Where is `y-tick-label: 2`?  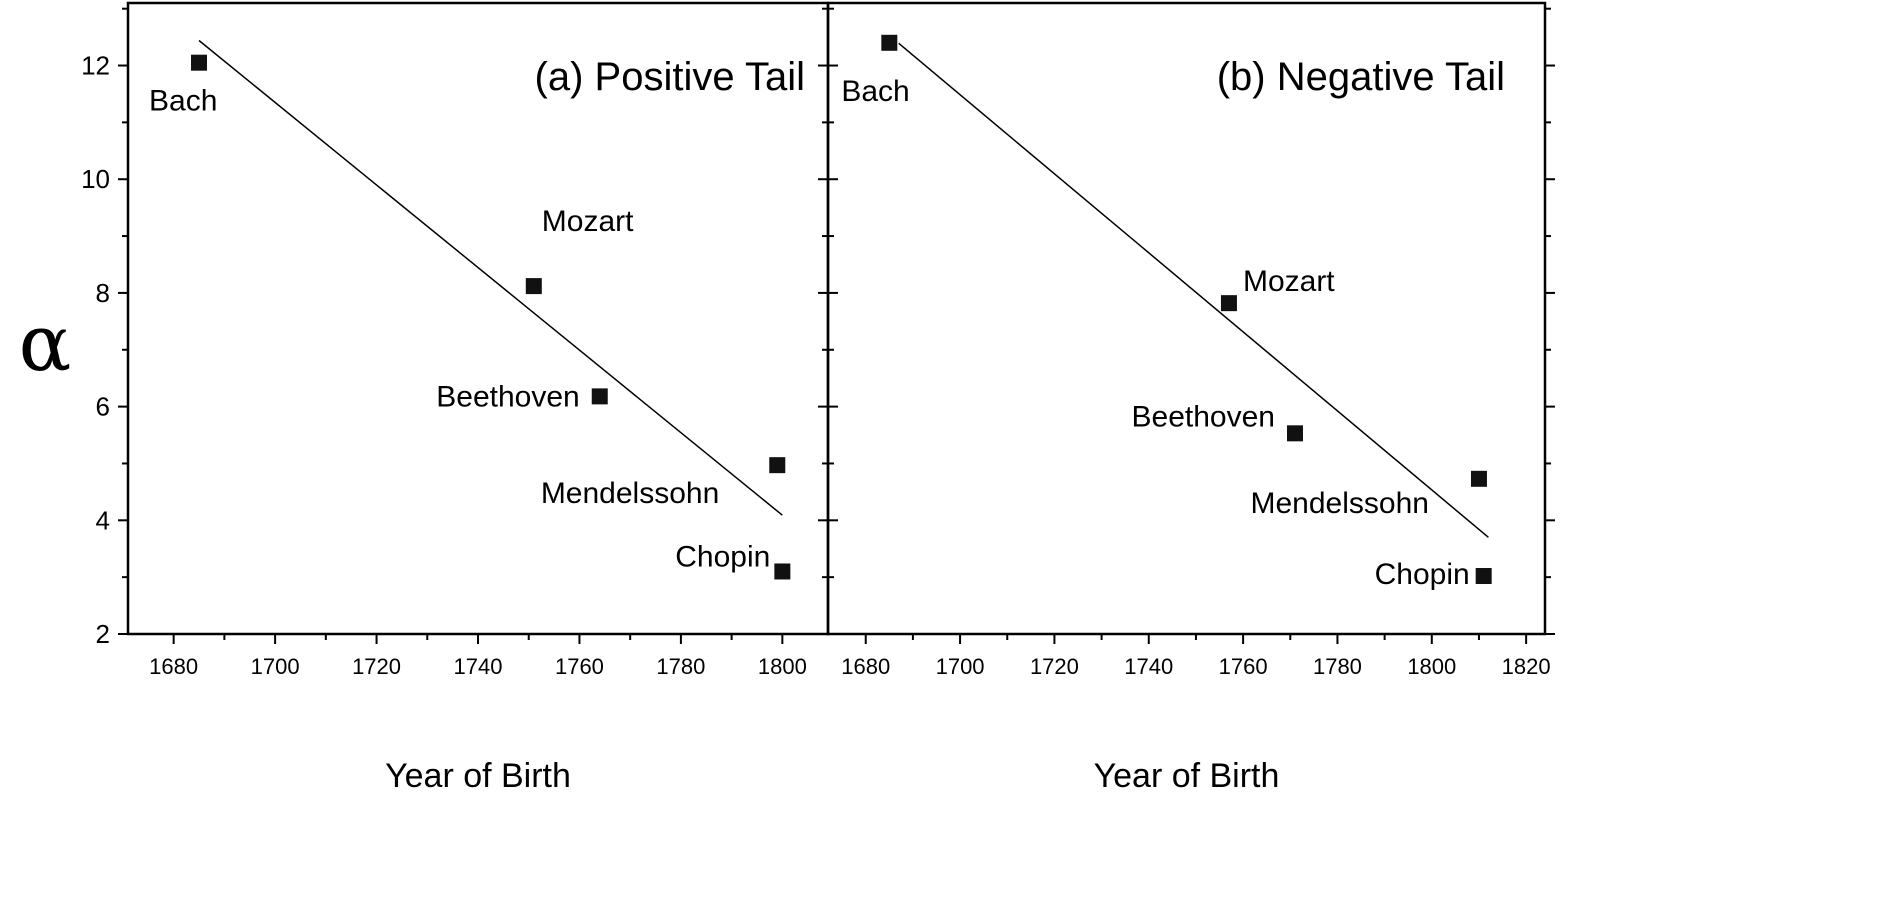
y-tick-label: 2 is located at coordinates (103, 634).